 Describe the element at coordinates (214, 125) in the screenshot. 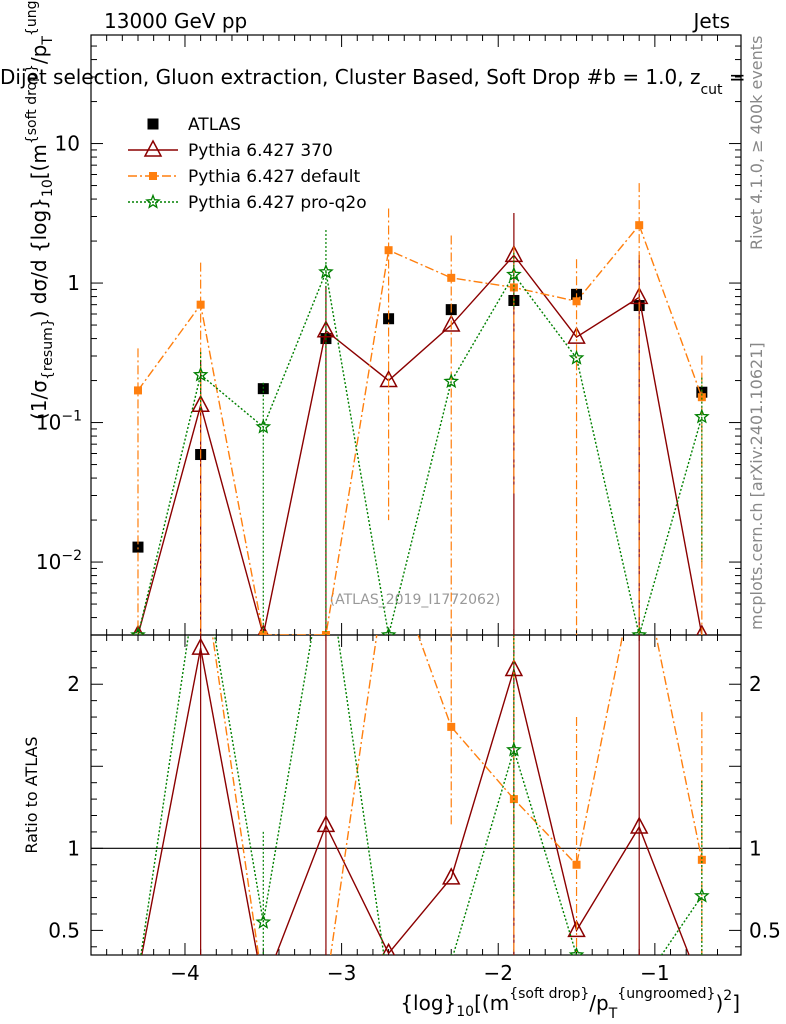

I see `legend-label: ATLAS` at that location.